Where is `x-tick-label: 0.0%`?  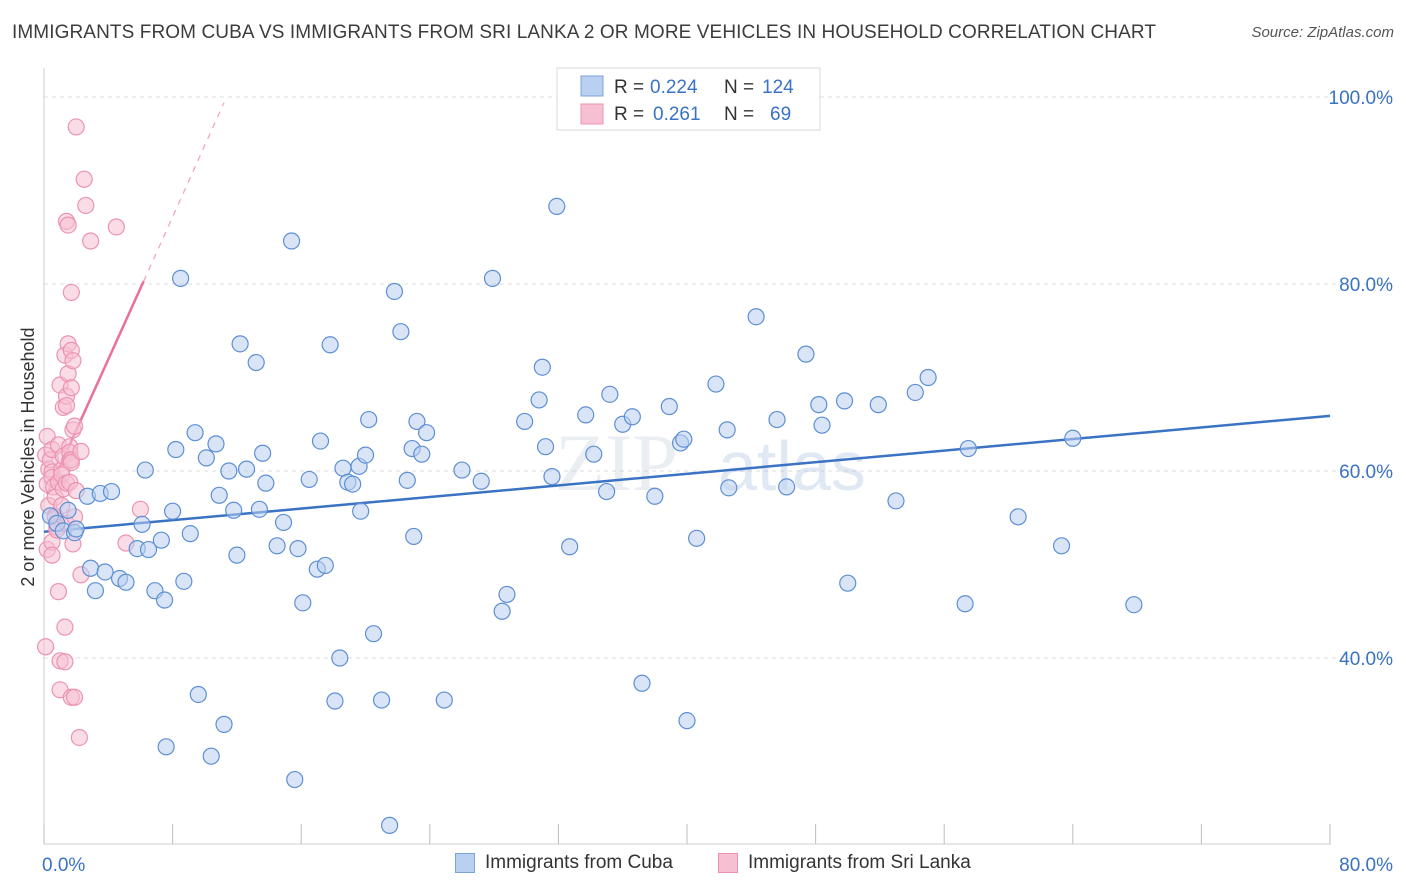
x-tick-label: 0.0% is located at coordinates (63, 865).